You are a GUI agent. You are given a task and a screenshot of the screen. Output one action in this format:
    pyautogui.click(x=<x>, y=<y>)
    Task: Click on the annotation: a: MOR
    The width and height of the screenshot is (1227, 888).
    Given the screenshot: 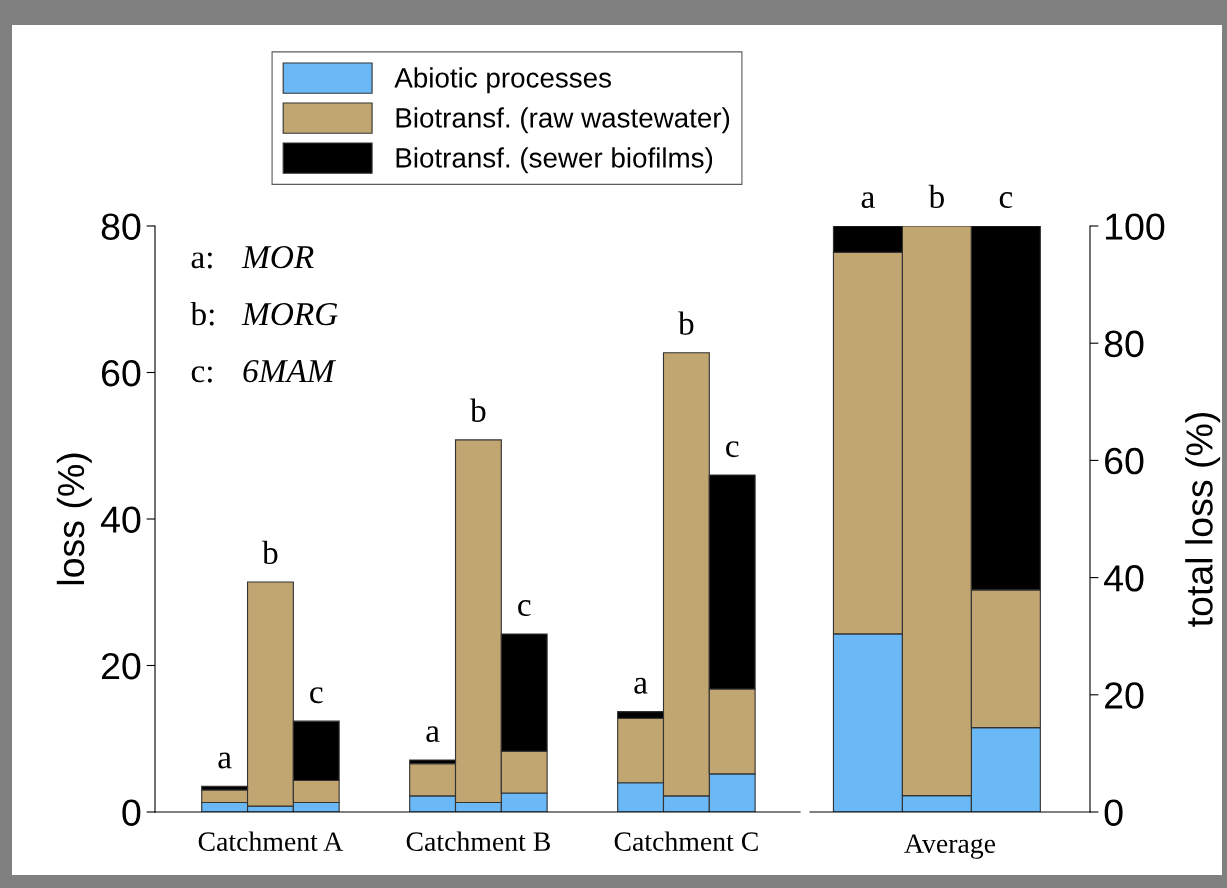 What is the action you would take?
    pyautogui.click(x=252, y=257)
    